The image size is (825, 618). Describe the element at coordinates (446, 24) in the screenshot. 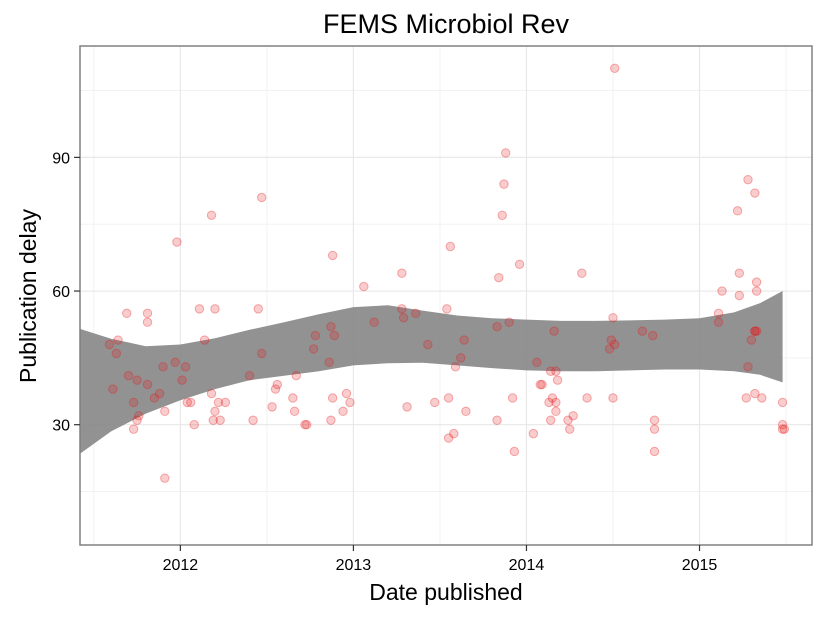

I see `chart-title: FEMS Microbiol Rev` at that location.